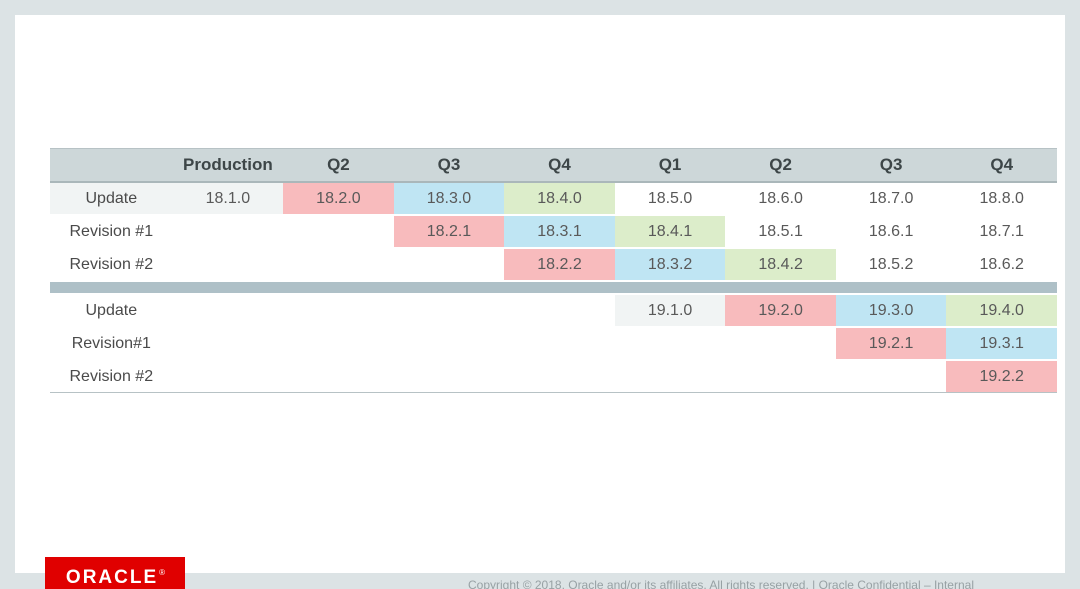 This screenshot has width=1080, height=589. I want to click on version-cell: 18.6.0, so click(780, 199).